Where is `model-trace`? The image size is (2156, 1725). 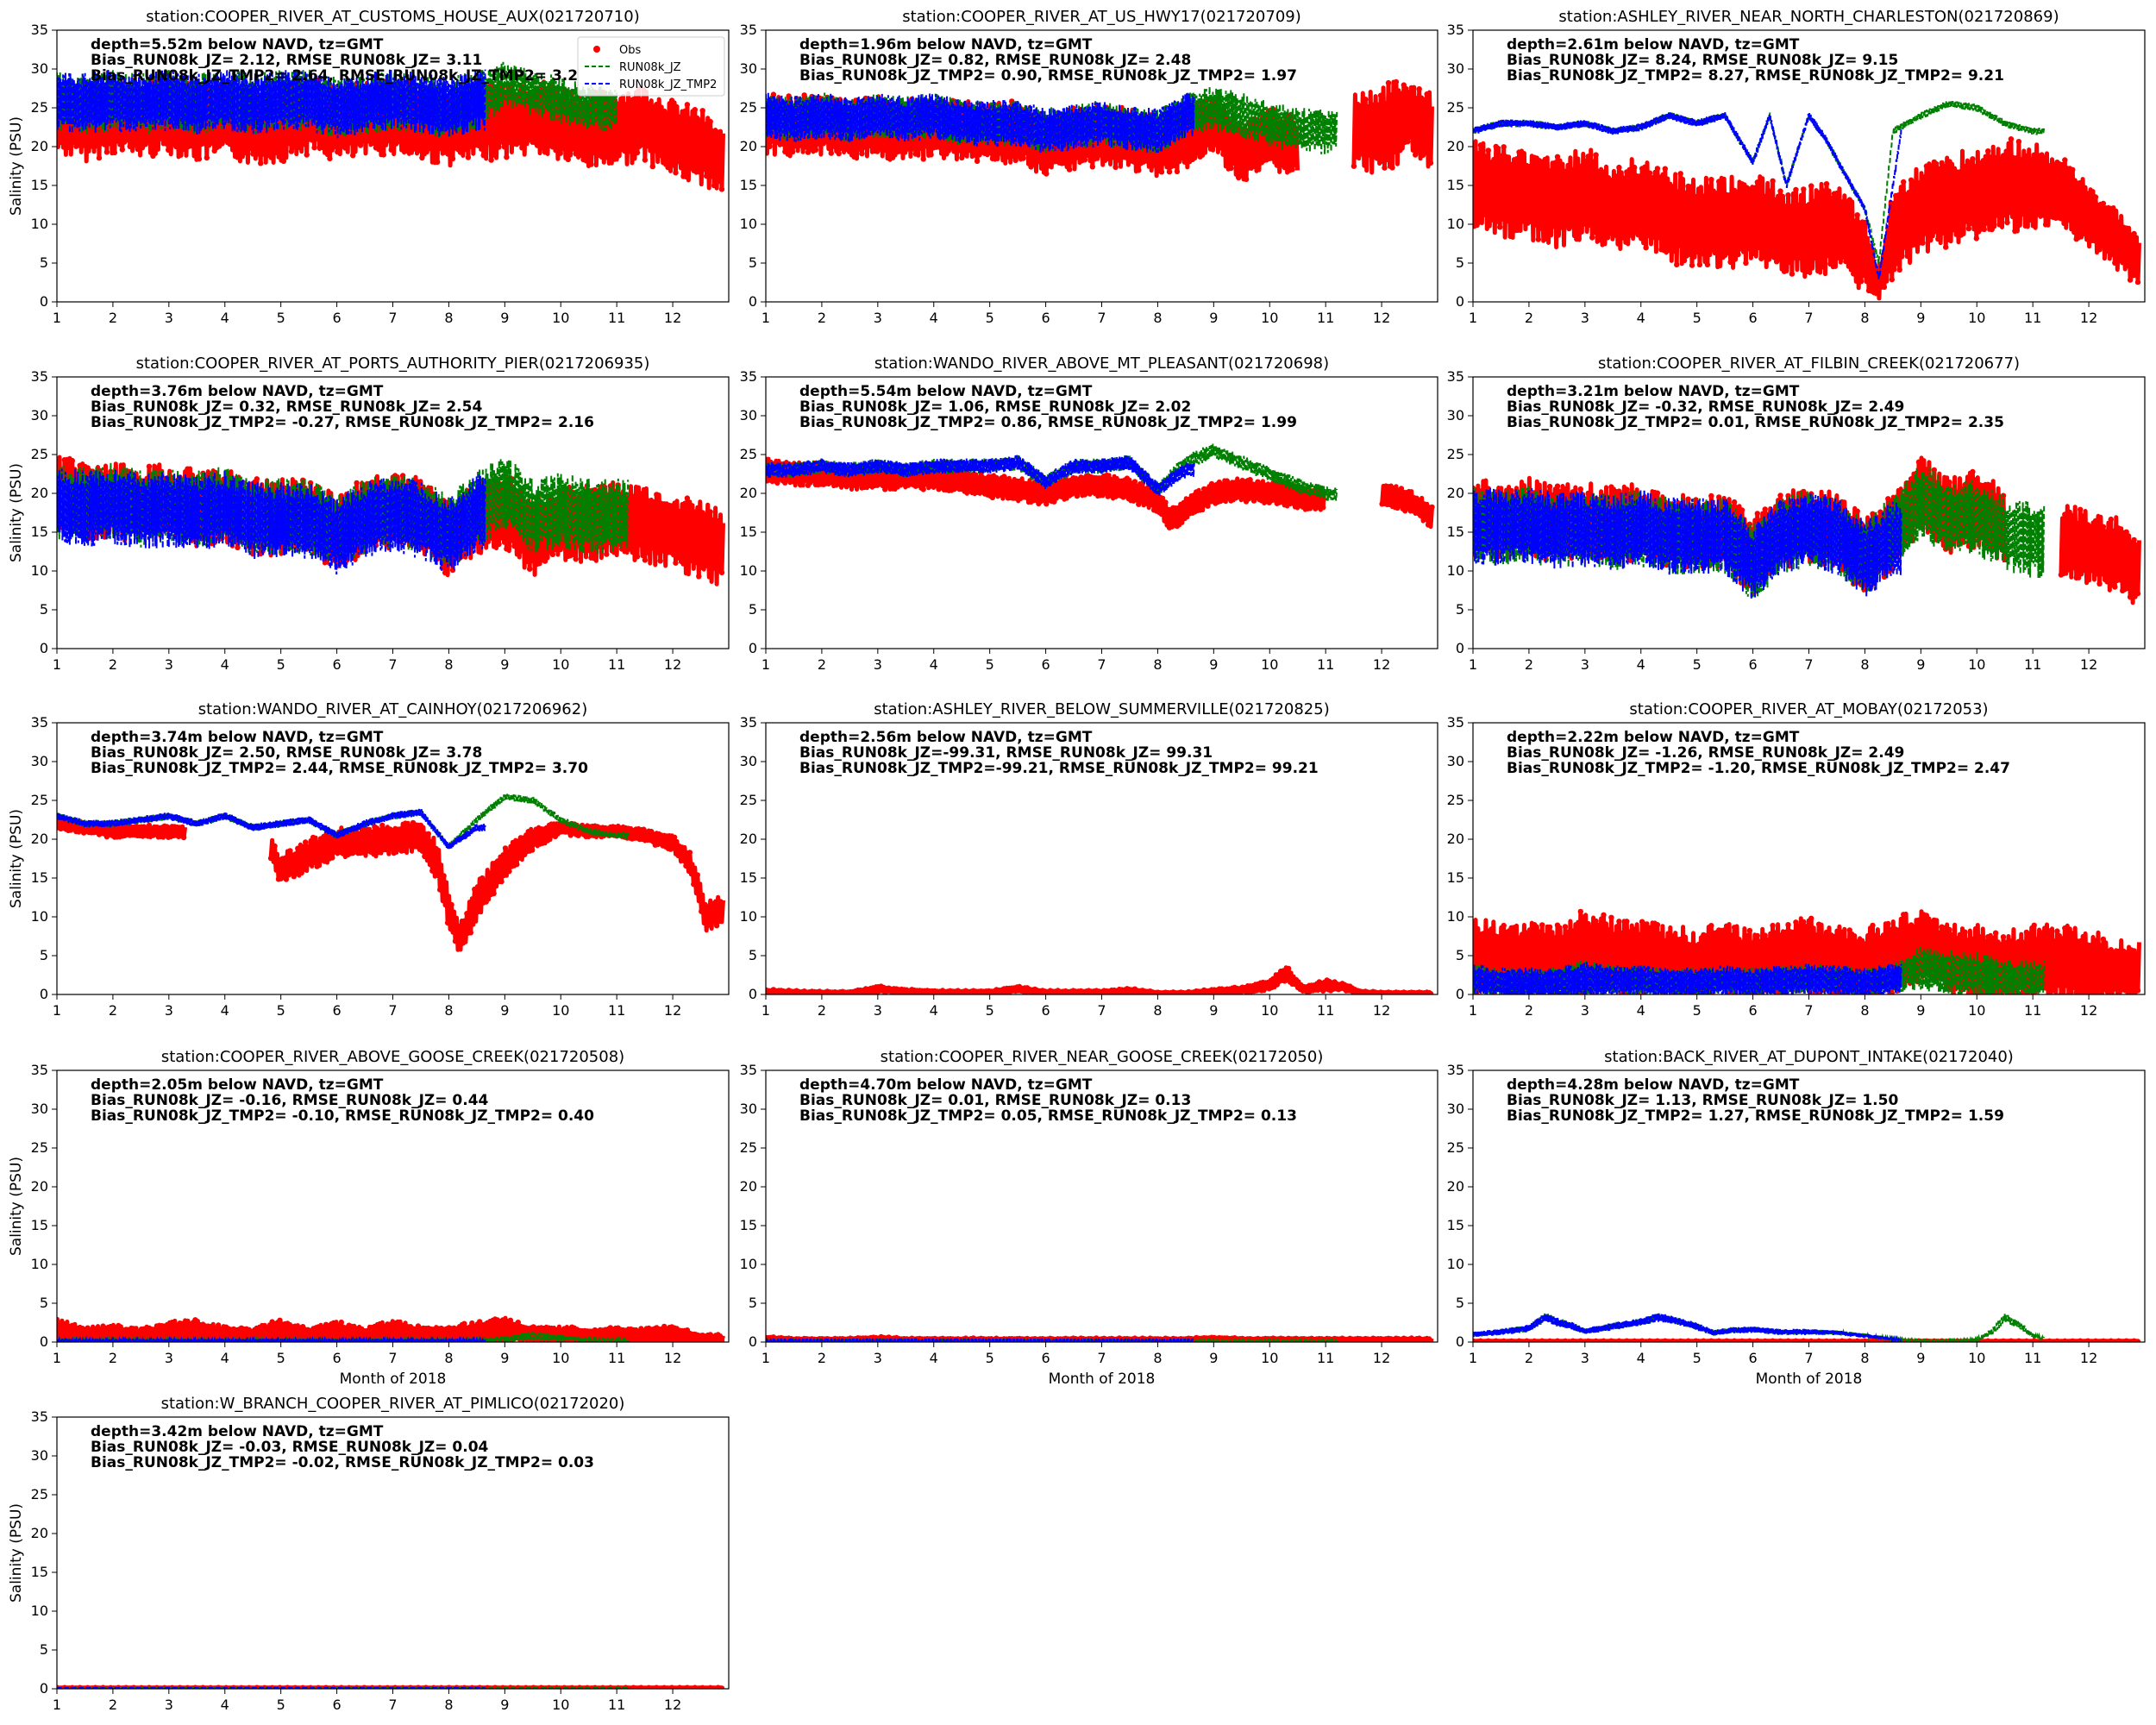 model-trace is located at coordinates (271, 104).